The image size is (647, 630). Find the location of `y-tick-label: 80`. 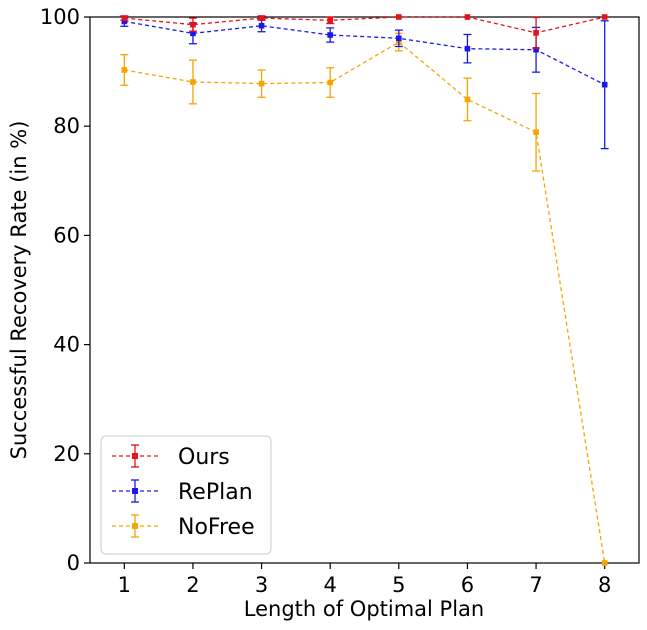

y-tick-label: 80 is located at coordinates (66, 126).